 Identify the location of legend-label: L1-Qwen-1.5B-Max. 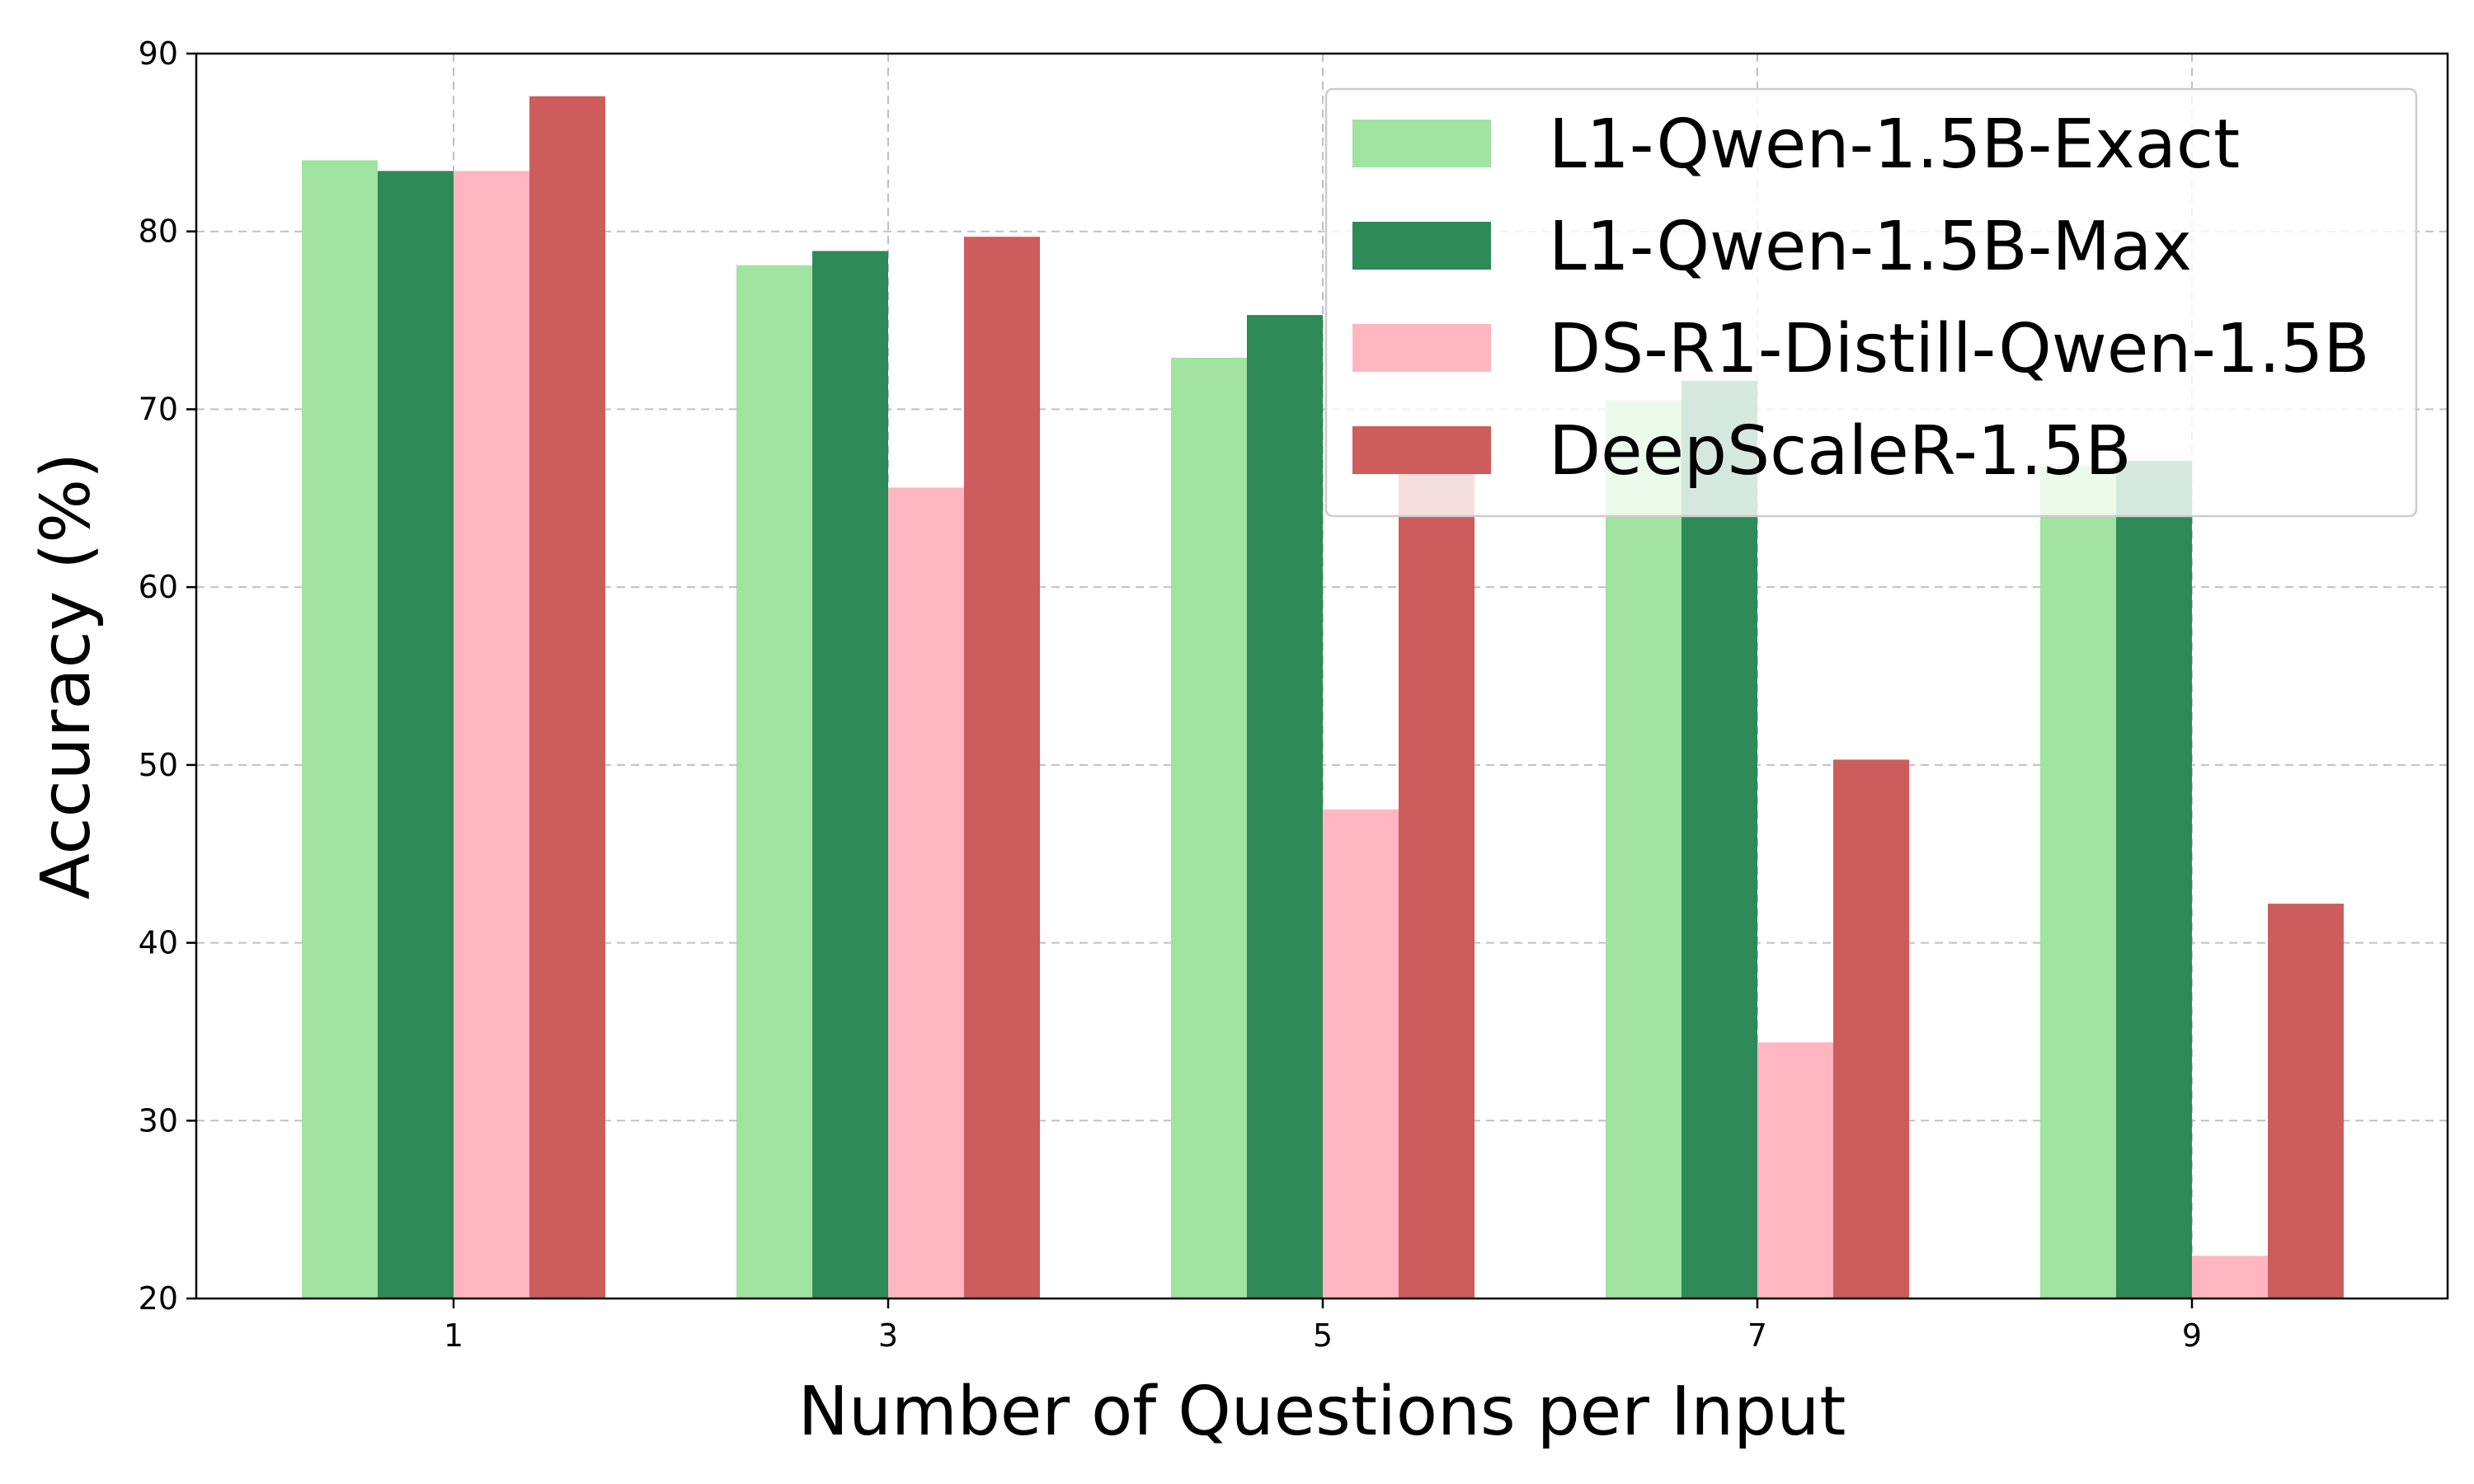
(1870, 247).